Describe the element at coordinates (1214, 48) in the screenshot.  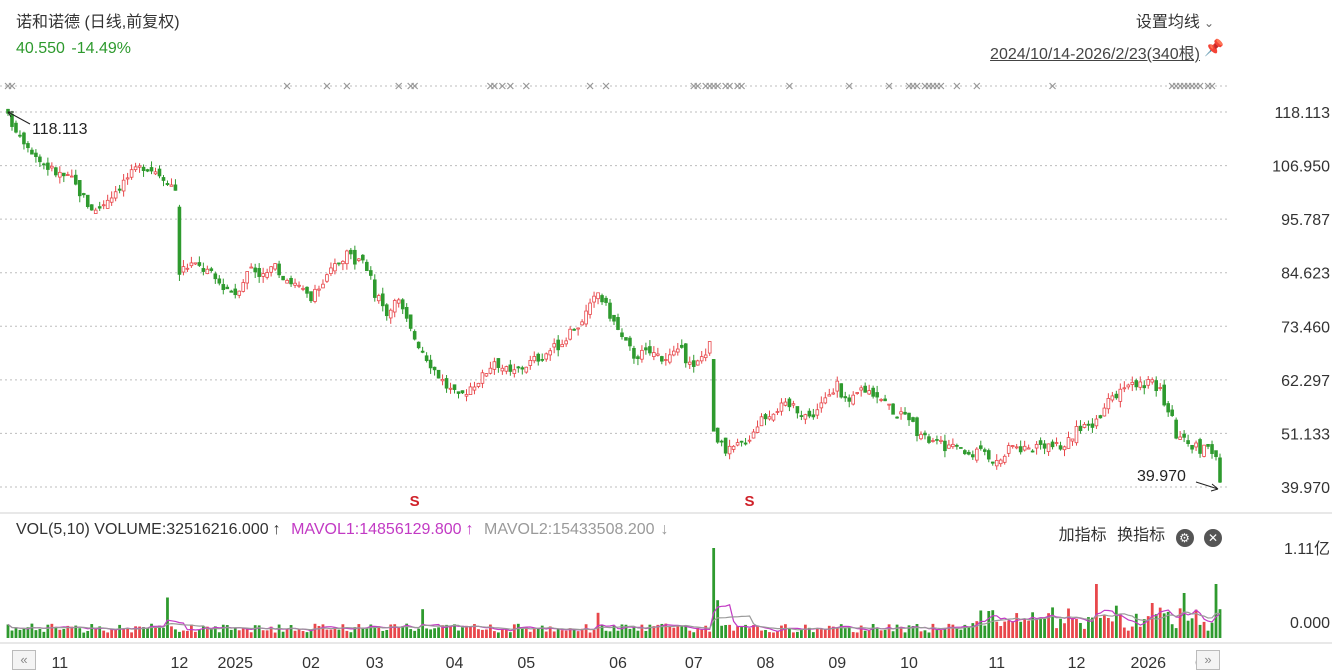
I see `pin-icon: 📌` at that location.